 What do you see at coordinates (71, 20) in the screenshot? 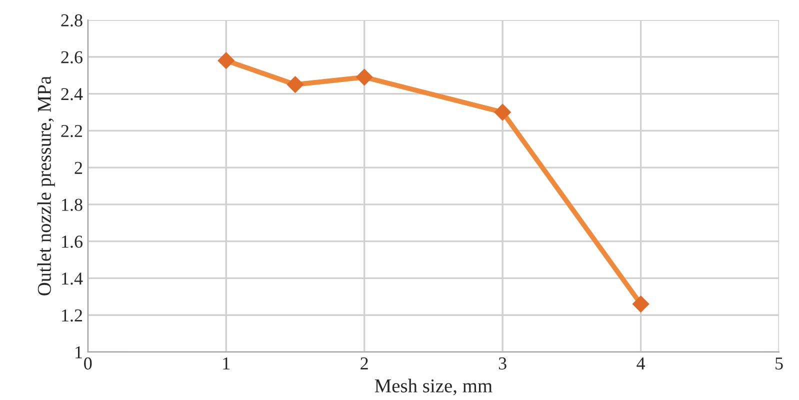
I see `y-tick-label: 2.8` at bounding box center [71, 20].